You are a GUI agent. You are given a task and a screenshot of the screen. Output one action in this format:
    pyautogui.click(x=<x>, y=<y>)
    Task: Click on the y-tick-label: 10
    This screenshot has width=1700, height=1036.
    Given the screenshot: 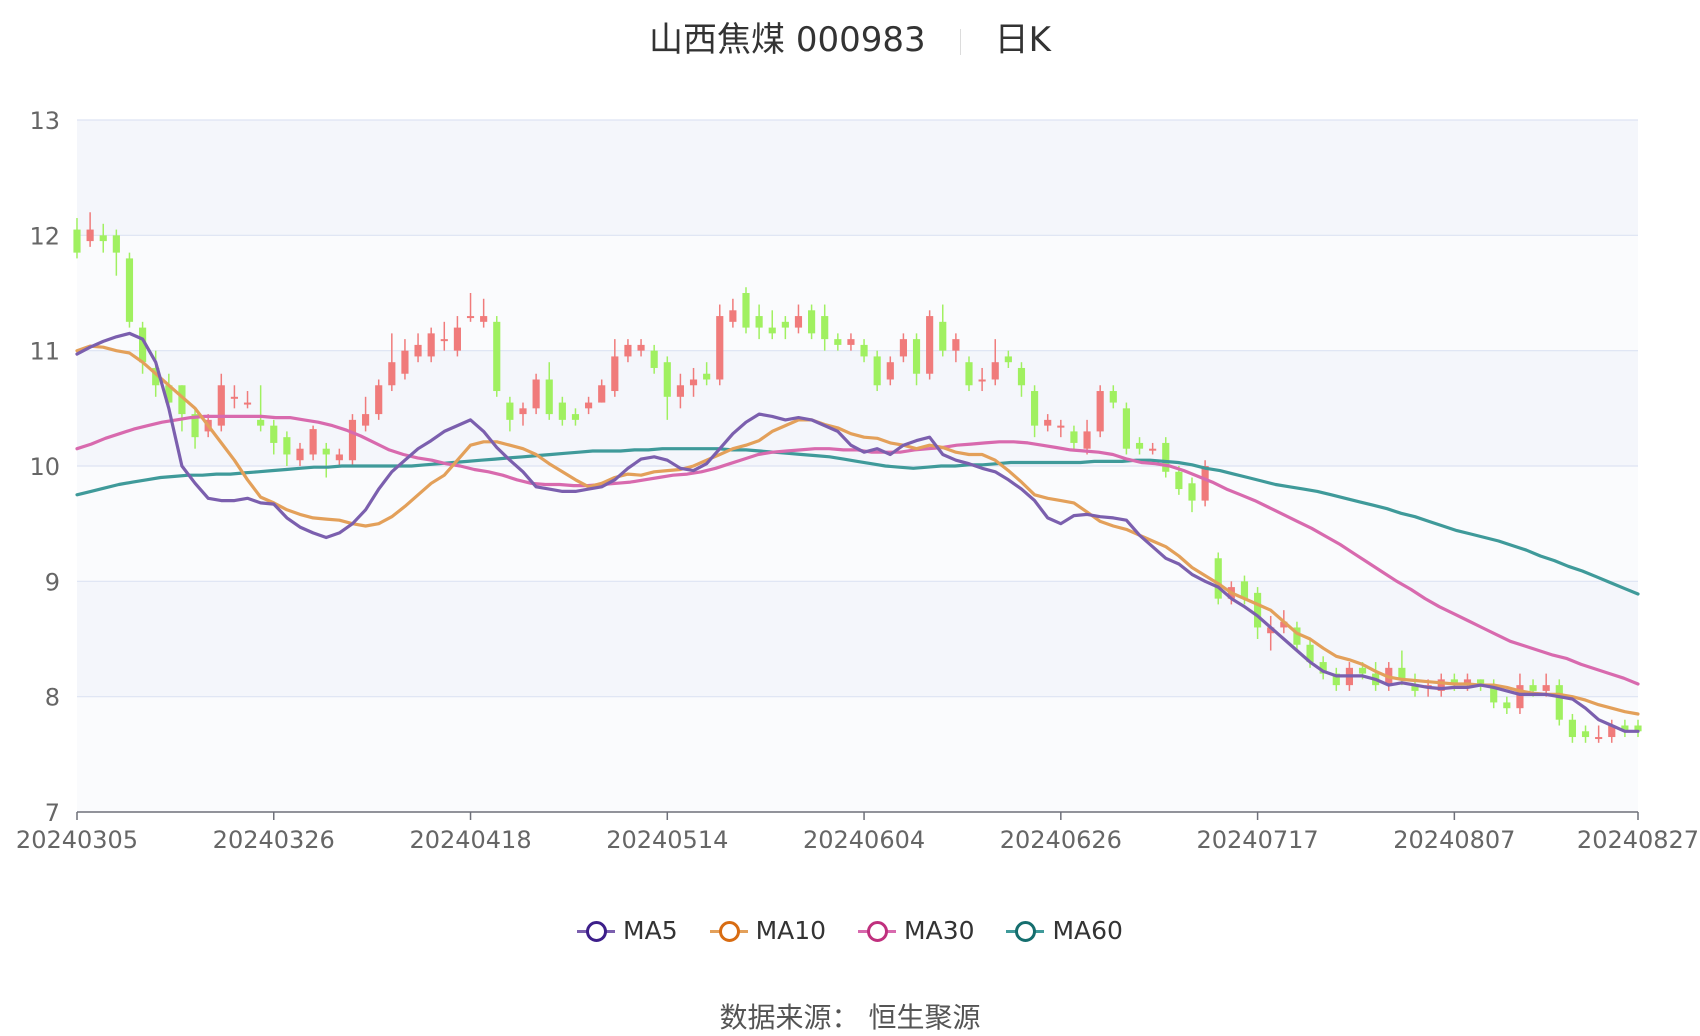 What is the action you would take?
    pyautogui.click(x=44, y=467)
    